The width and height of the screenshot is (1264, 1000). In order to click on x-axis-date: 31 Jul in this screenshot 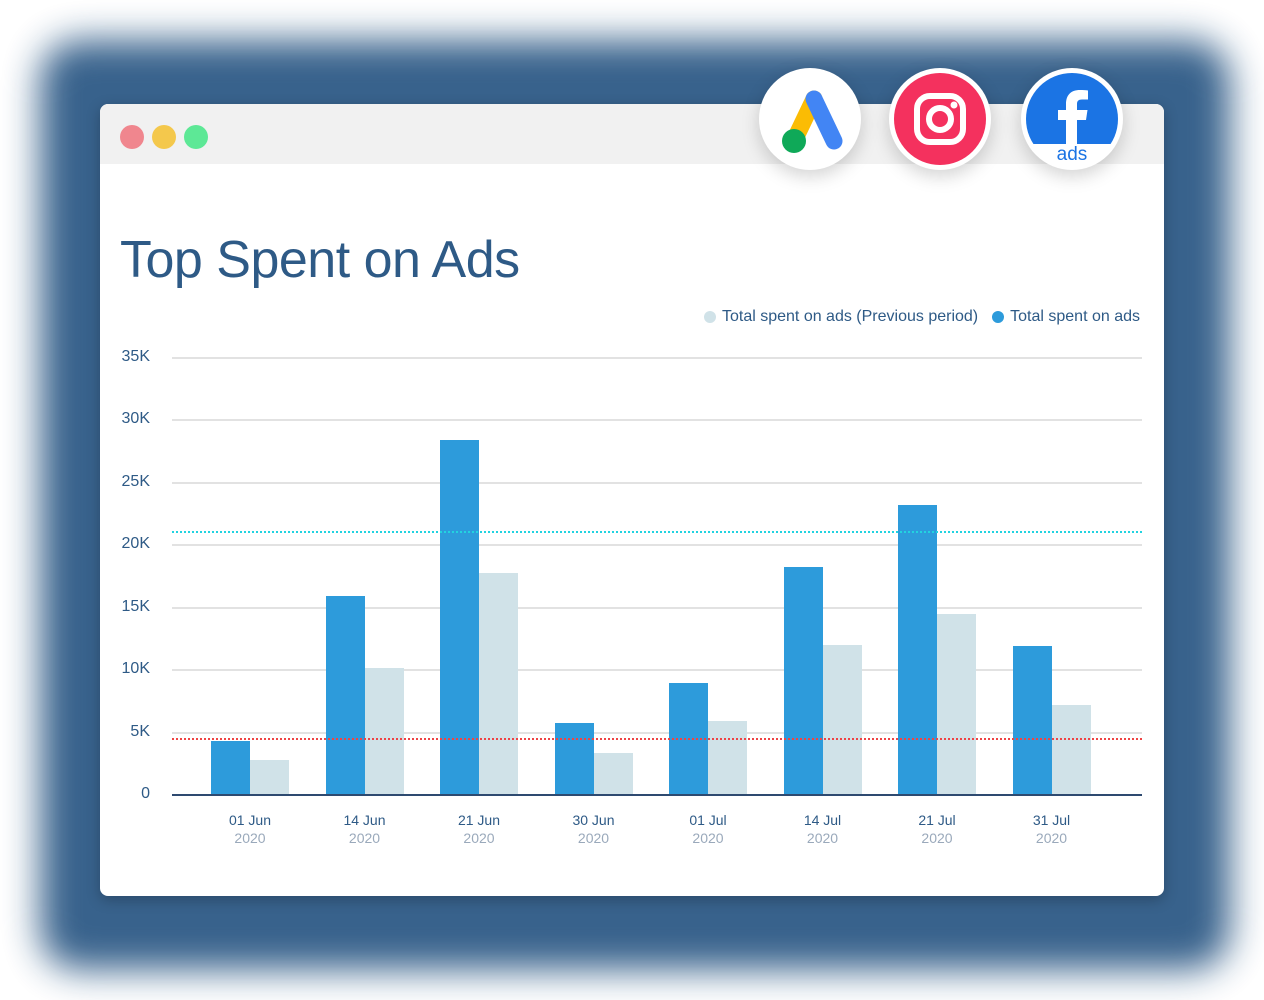, I will do `click(1051, 820)`.